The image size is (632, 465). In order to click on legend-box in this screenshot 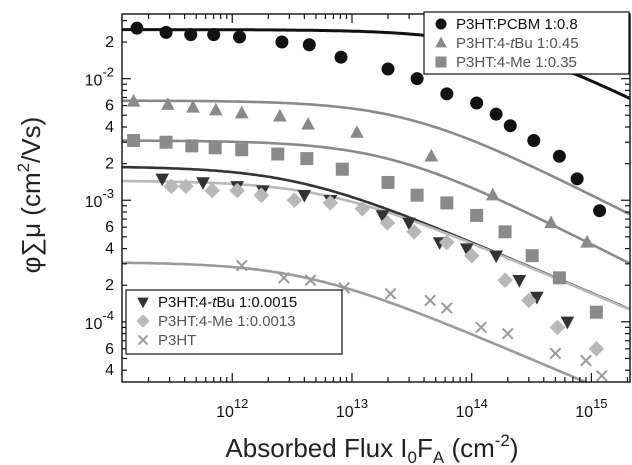, I will do `click(234, 322)`.